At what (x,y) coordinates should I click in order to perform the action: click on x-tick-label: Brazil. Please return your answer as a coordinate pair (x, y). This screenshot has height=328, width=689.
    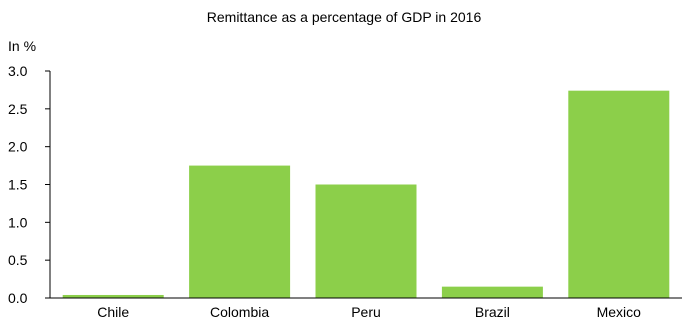
    Looking at the image, I should click on (492, 312).